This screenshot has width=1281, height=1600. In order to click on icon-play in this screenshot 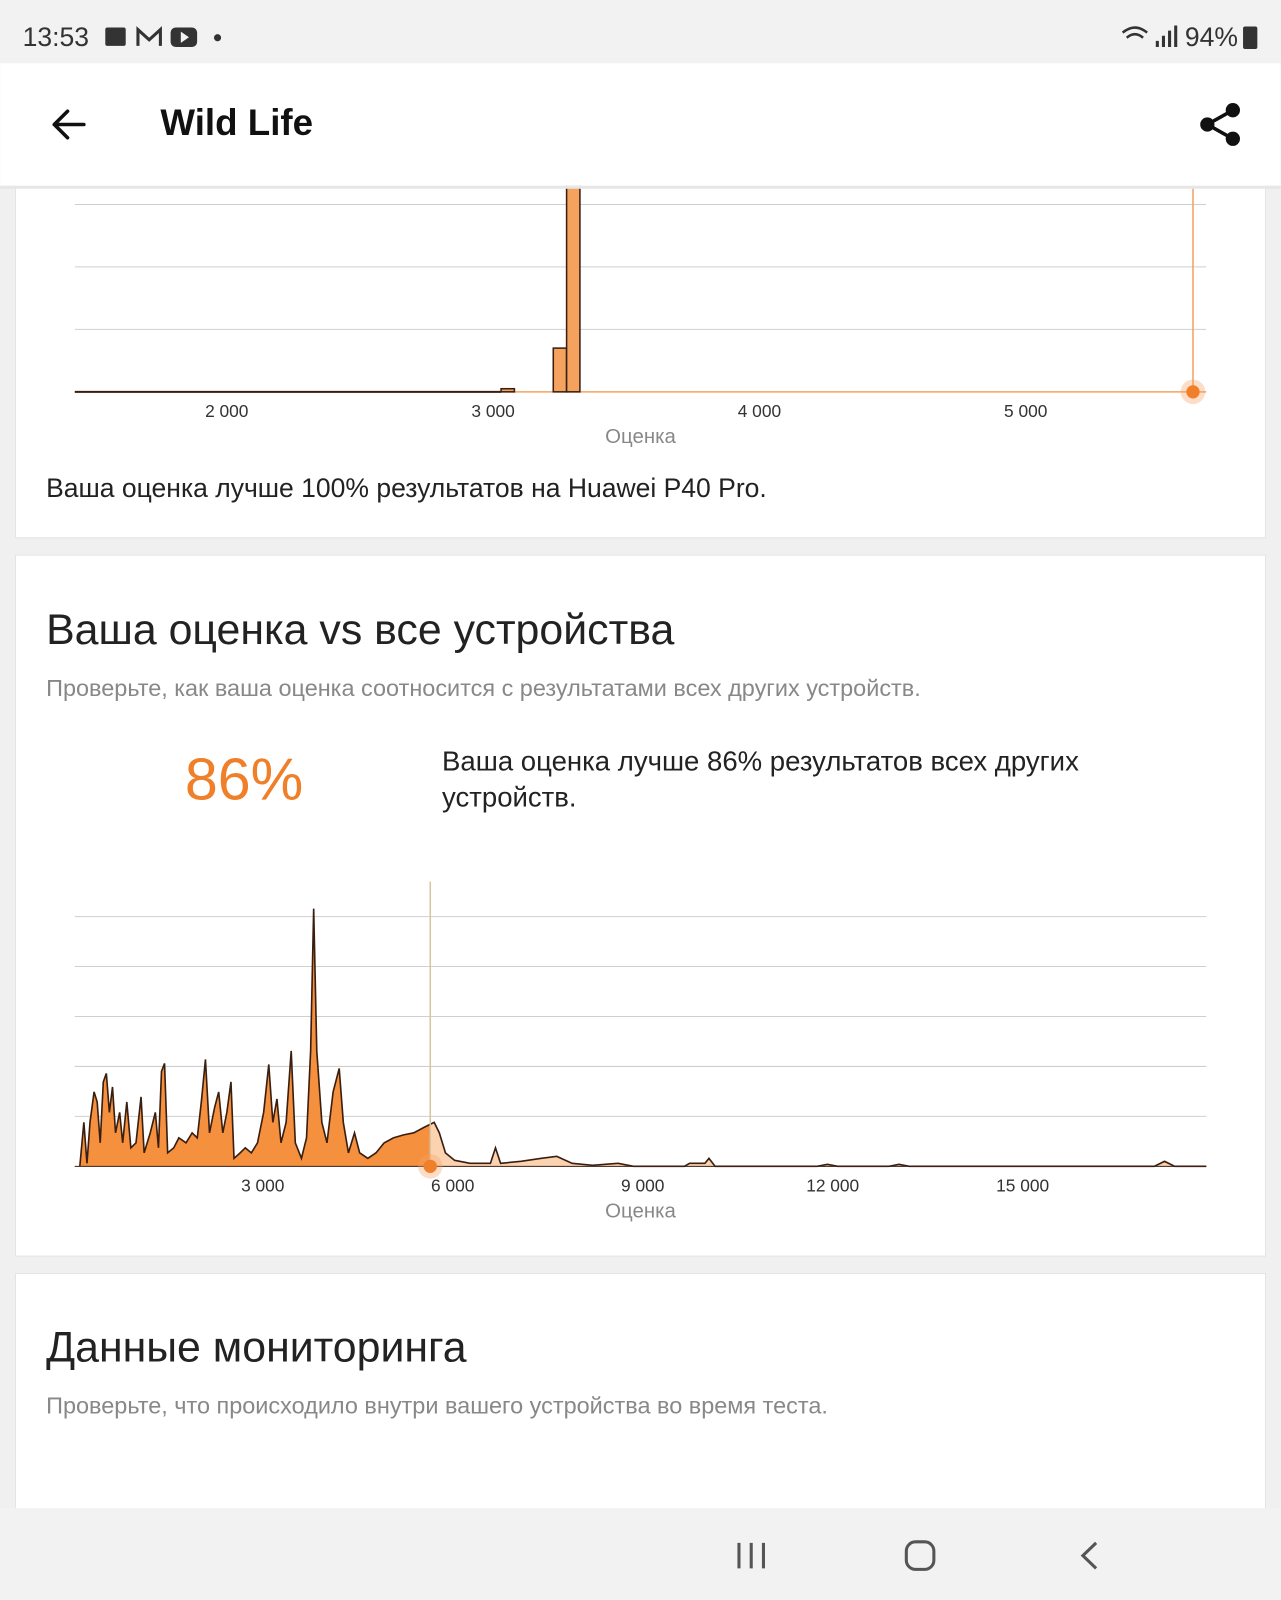, I will do `click(184, 37)`.